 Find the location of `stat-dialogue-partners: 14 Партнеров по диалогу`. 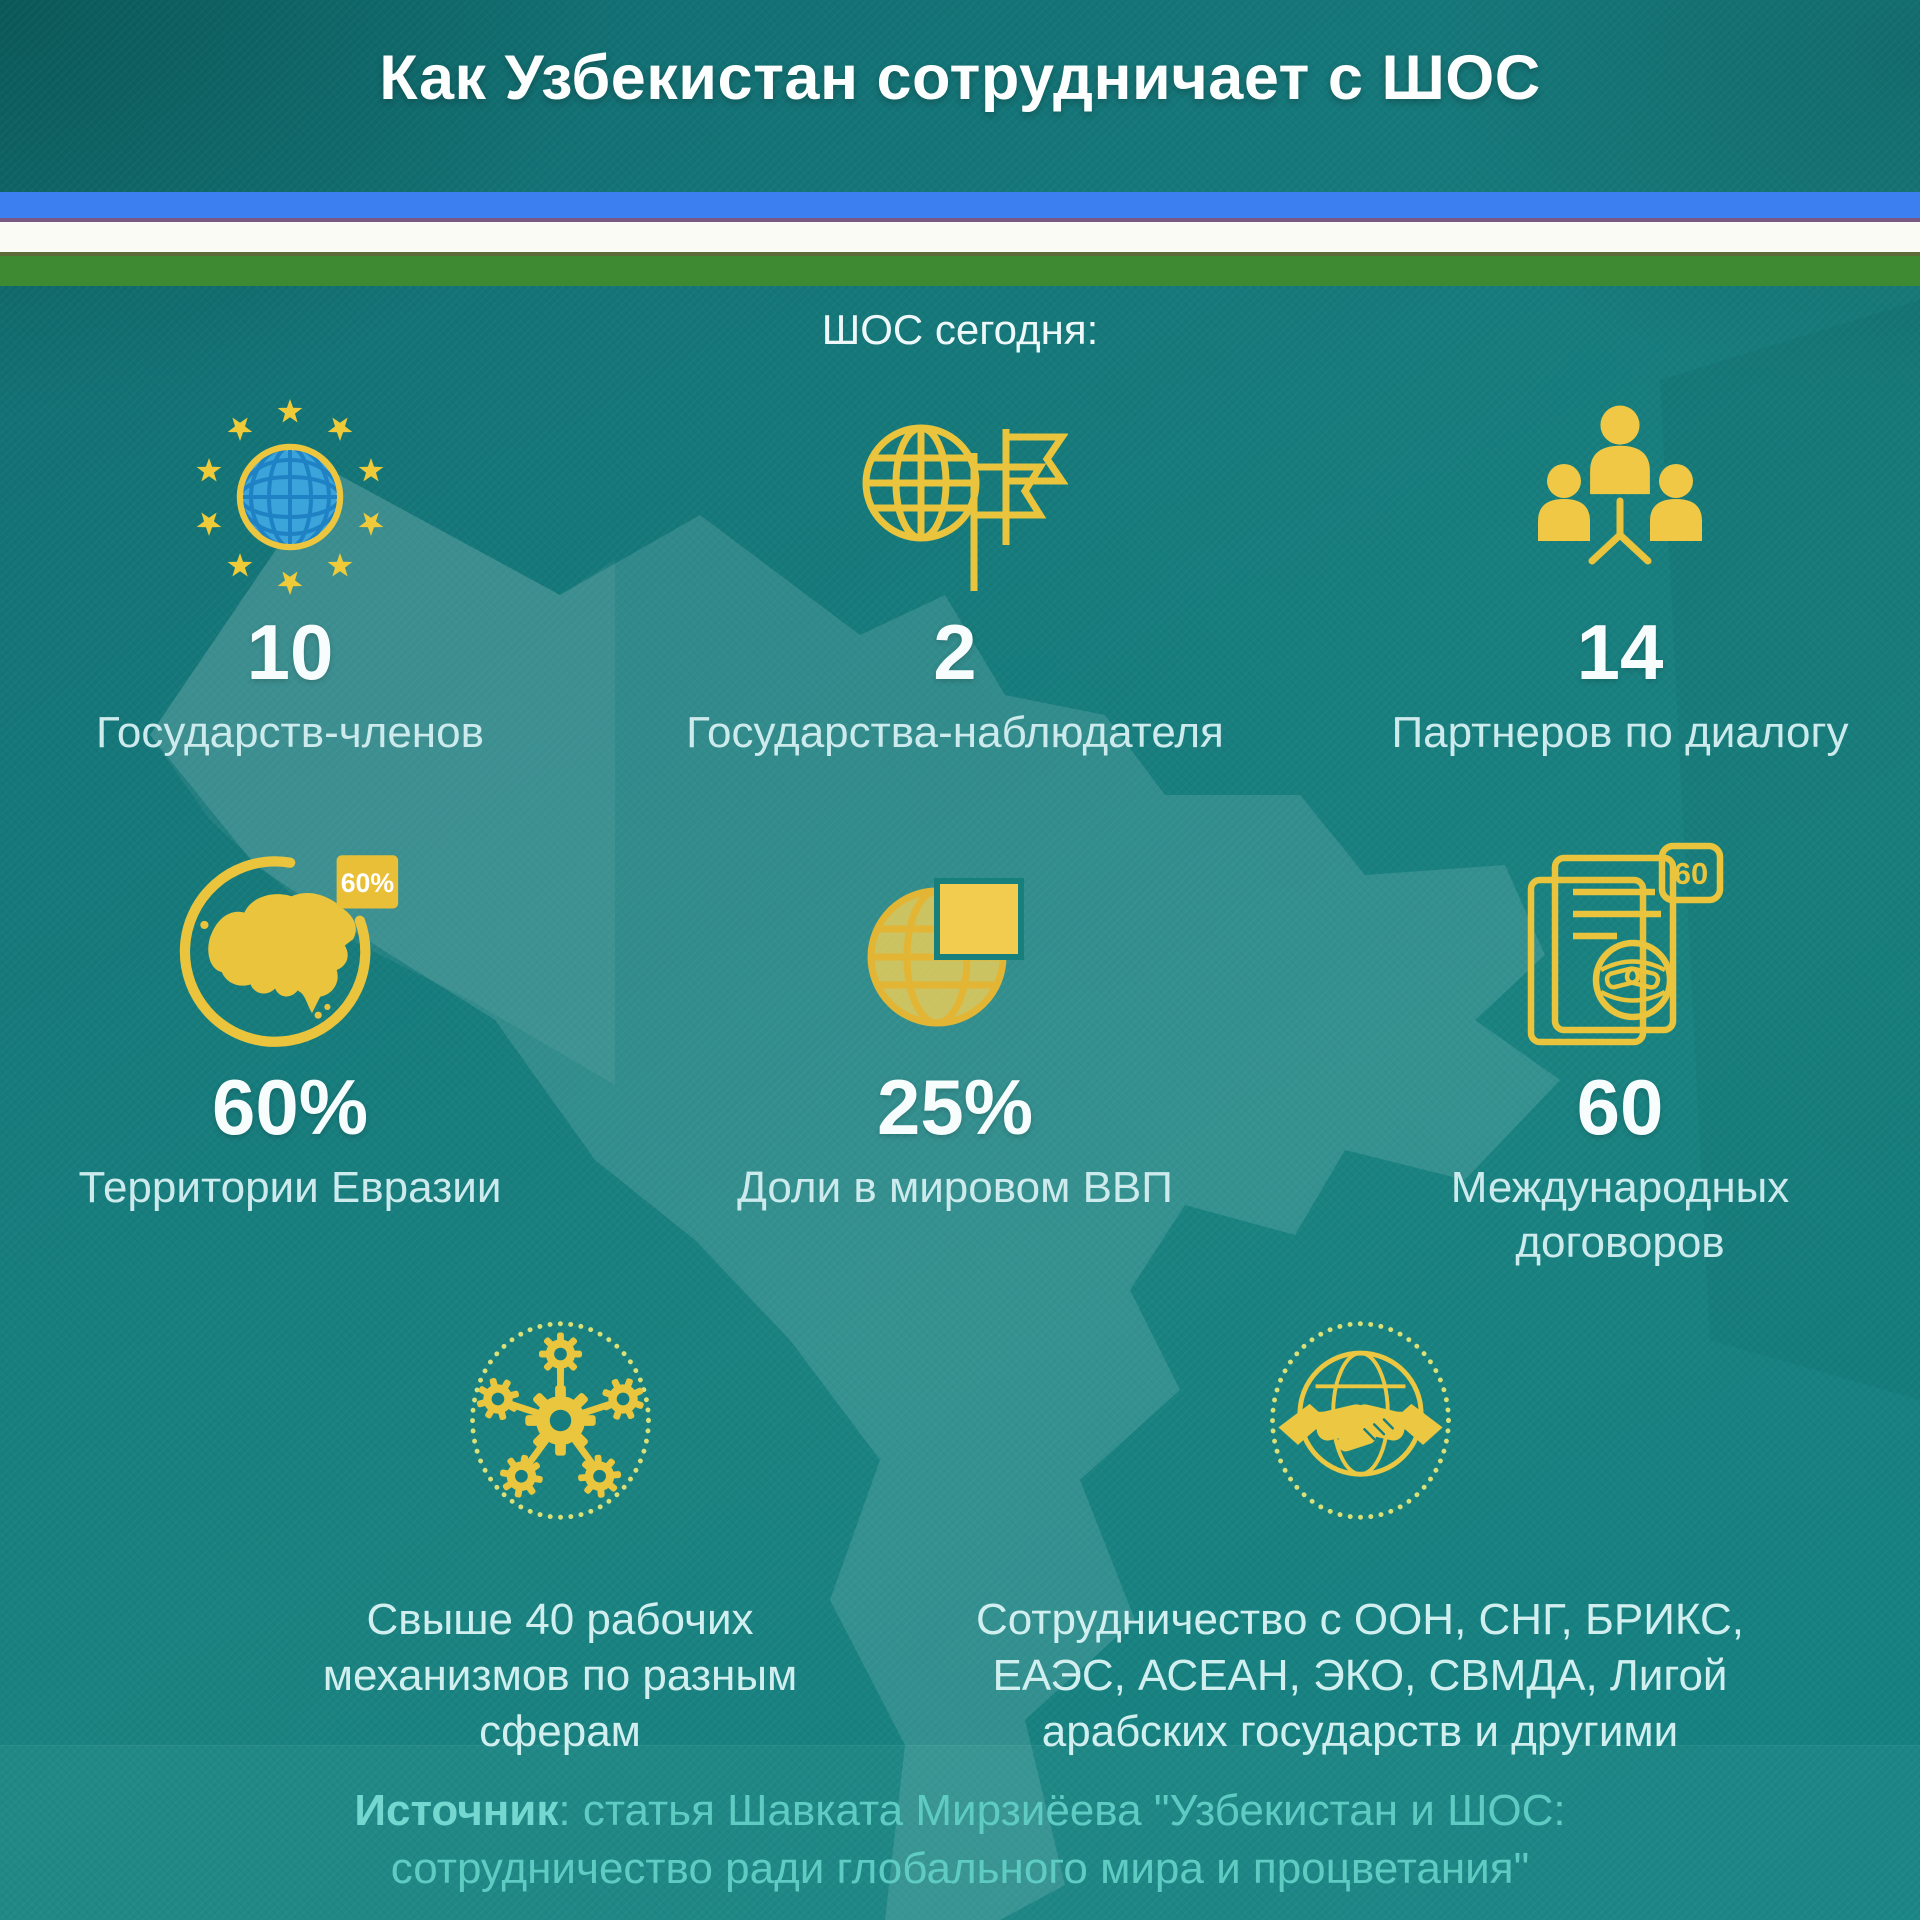

stat-dialogue-partners: 14 Партнеров по диалогу is located at coordinates (1620, 577).